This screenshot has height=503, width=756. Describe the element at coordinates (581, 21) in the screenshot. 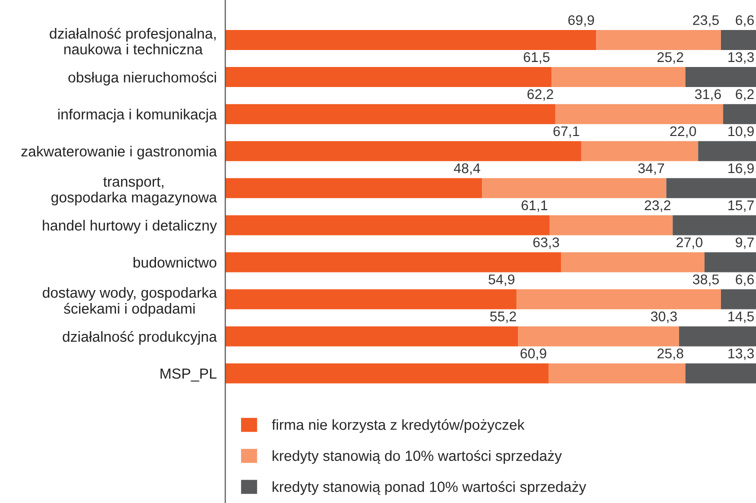

I see `data-label: 69,9` at that location.